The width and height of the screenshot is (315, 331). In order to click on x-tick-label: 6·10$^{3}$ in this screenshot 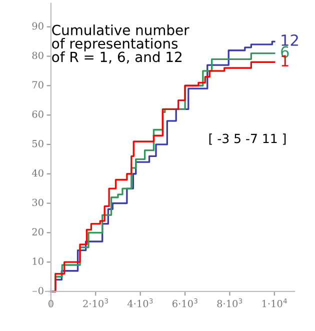, I will do `click(185, 303)`.